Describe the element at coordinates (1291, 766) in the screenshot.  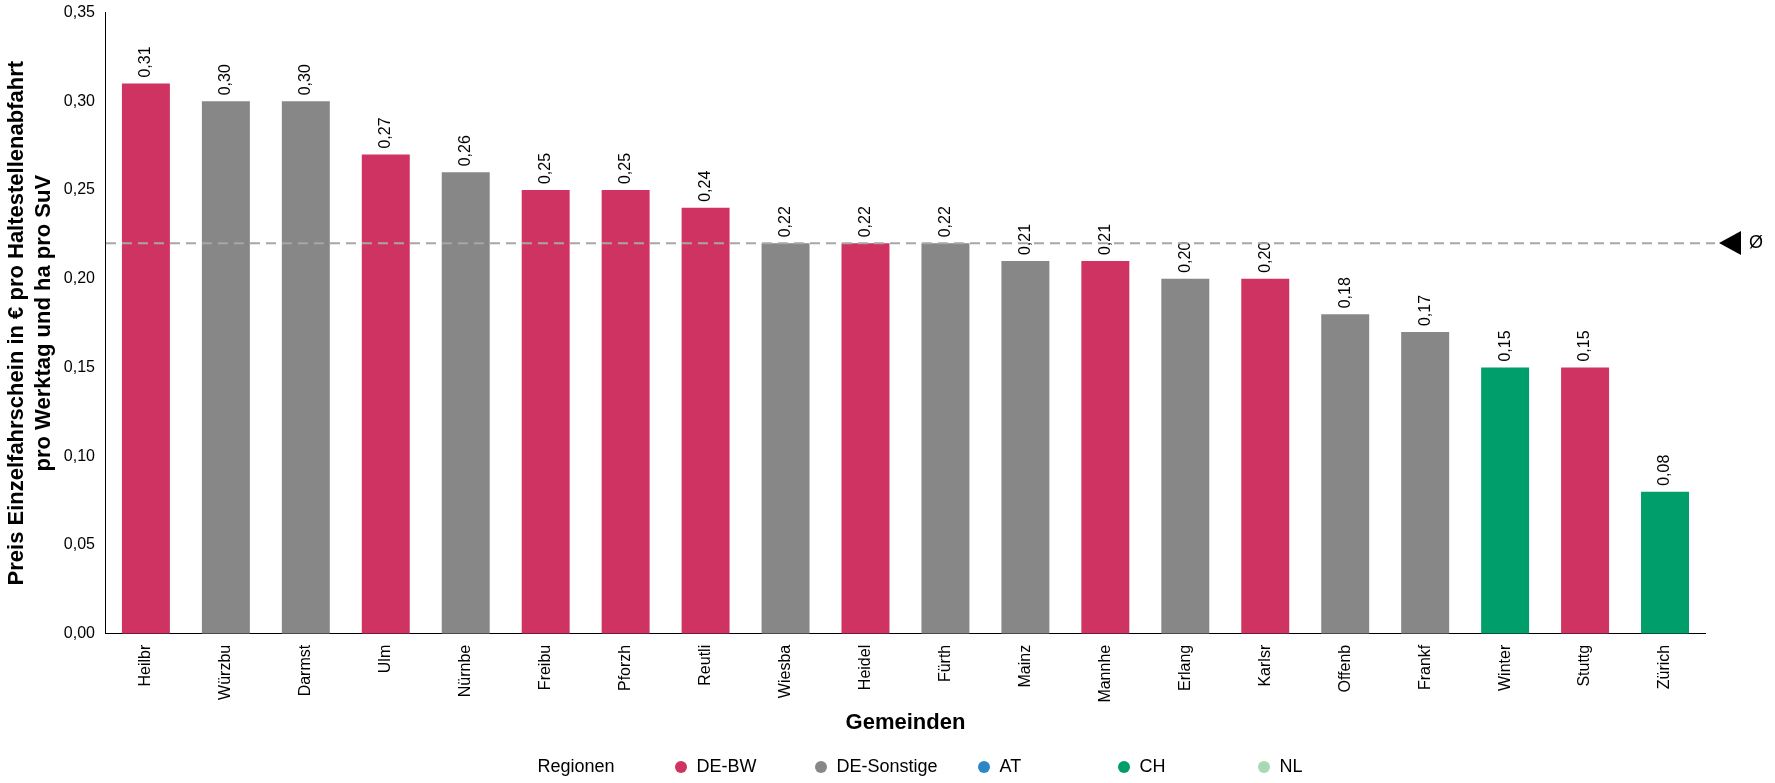
I see `legend-label: NL` at that location.